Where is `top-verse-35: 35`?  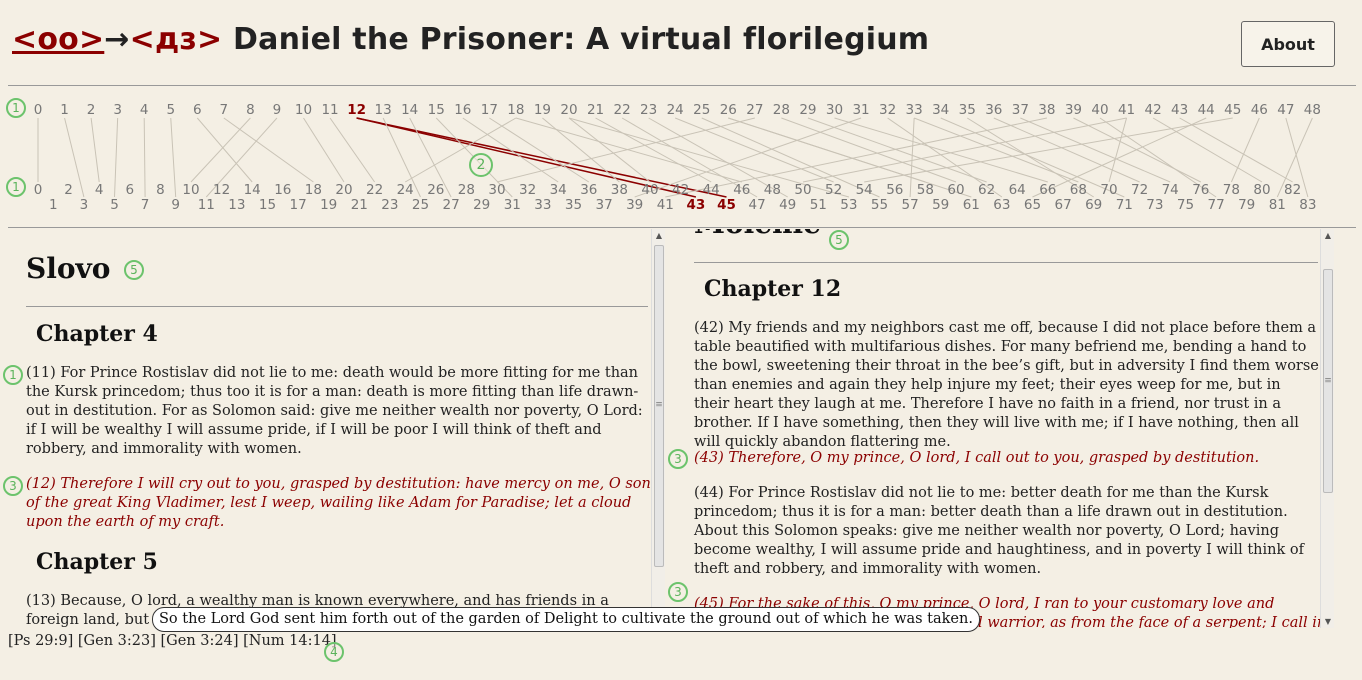
top-verse-35: 35 is located at coordinates (967, 110).